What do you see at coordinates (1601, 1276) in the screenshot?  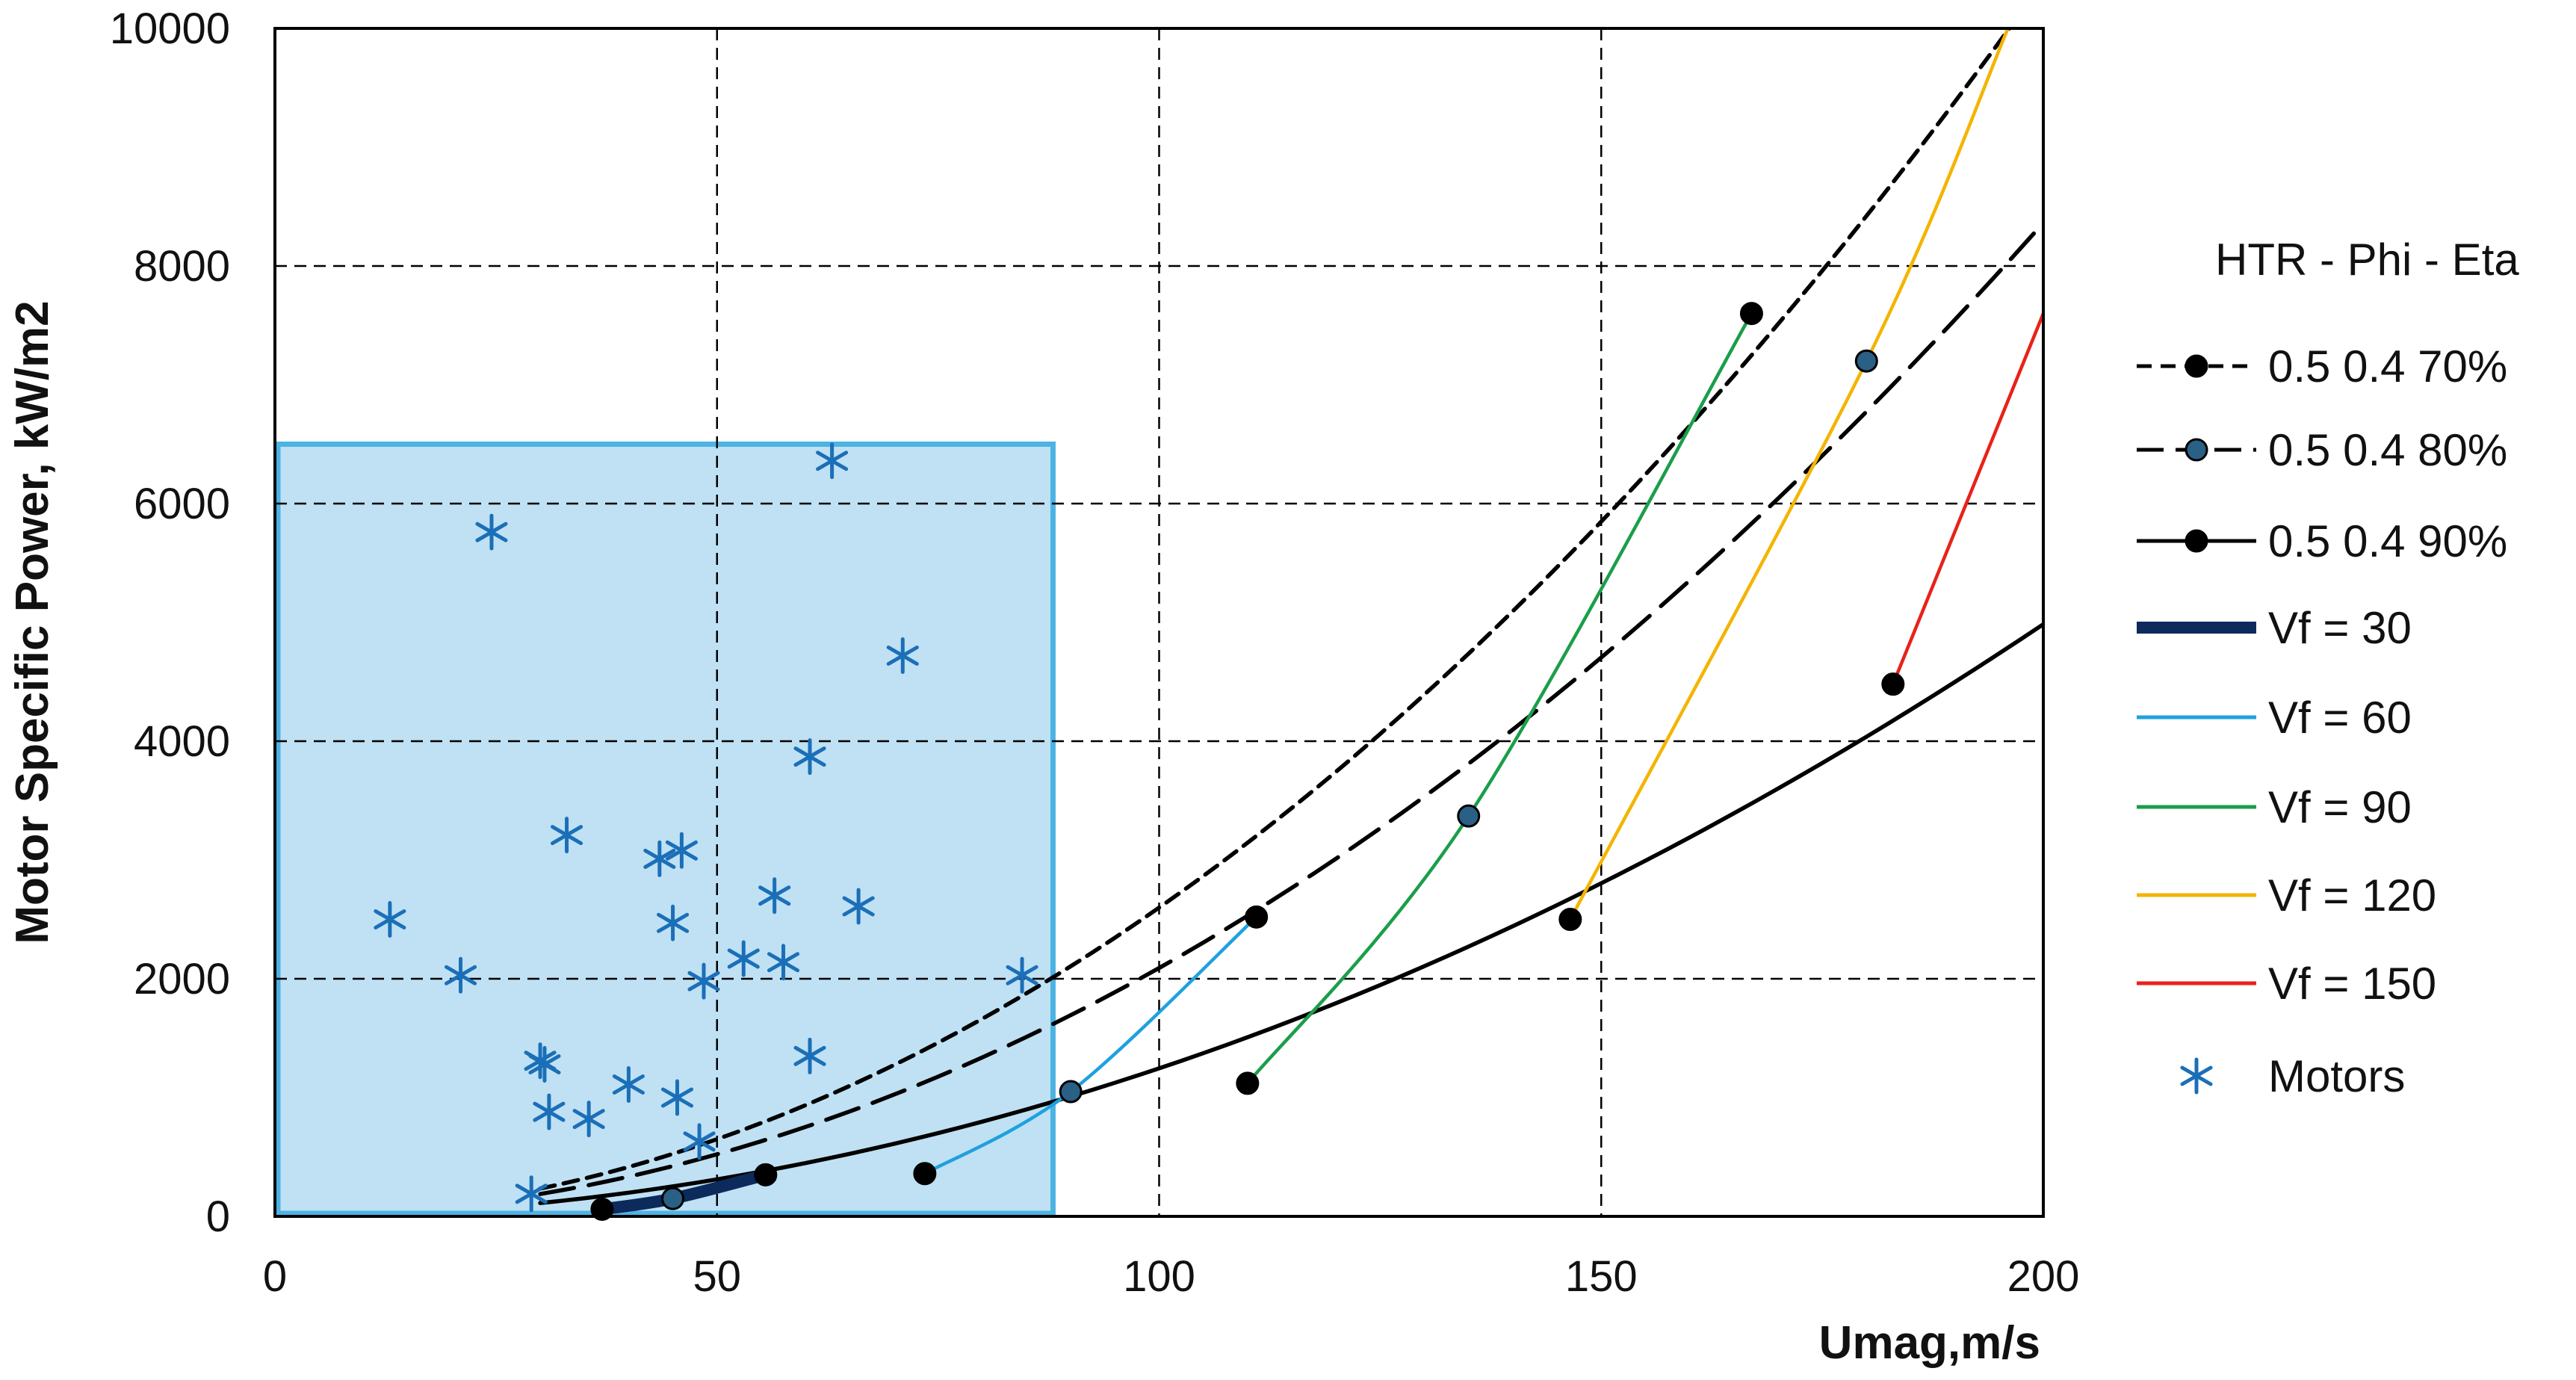 I see `x-tick-label: 150` at bounding box center [1601, 1276].